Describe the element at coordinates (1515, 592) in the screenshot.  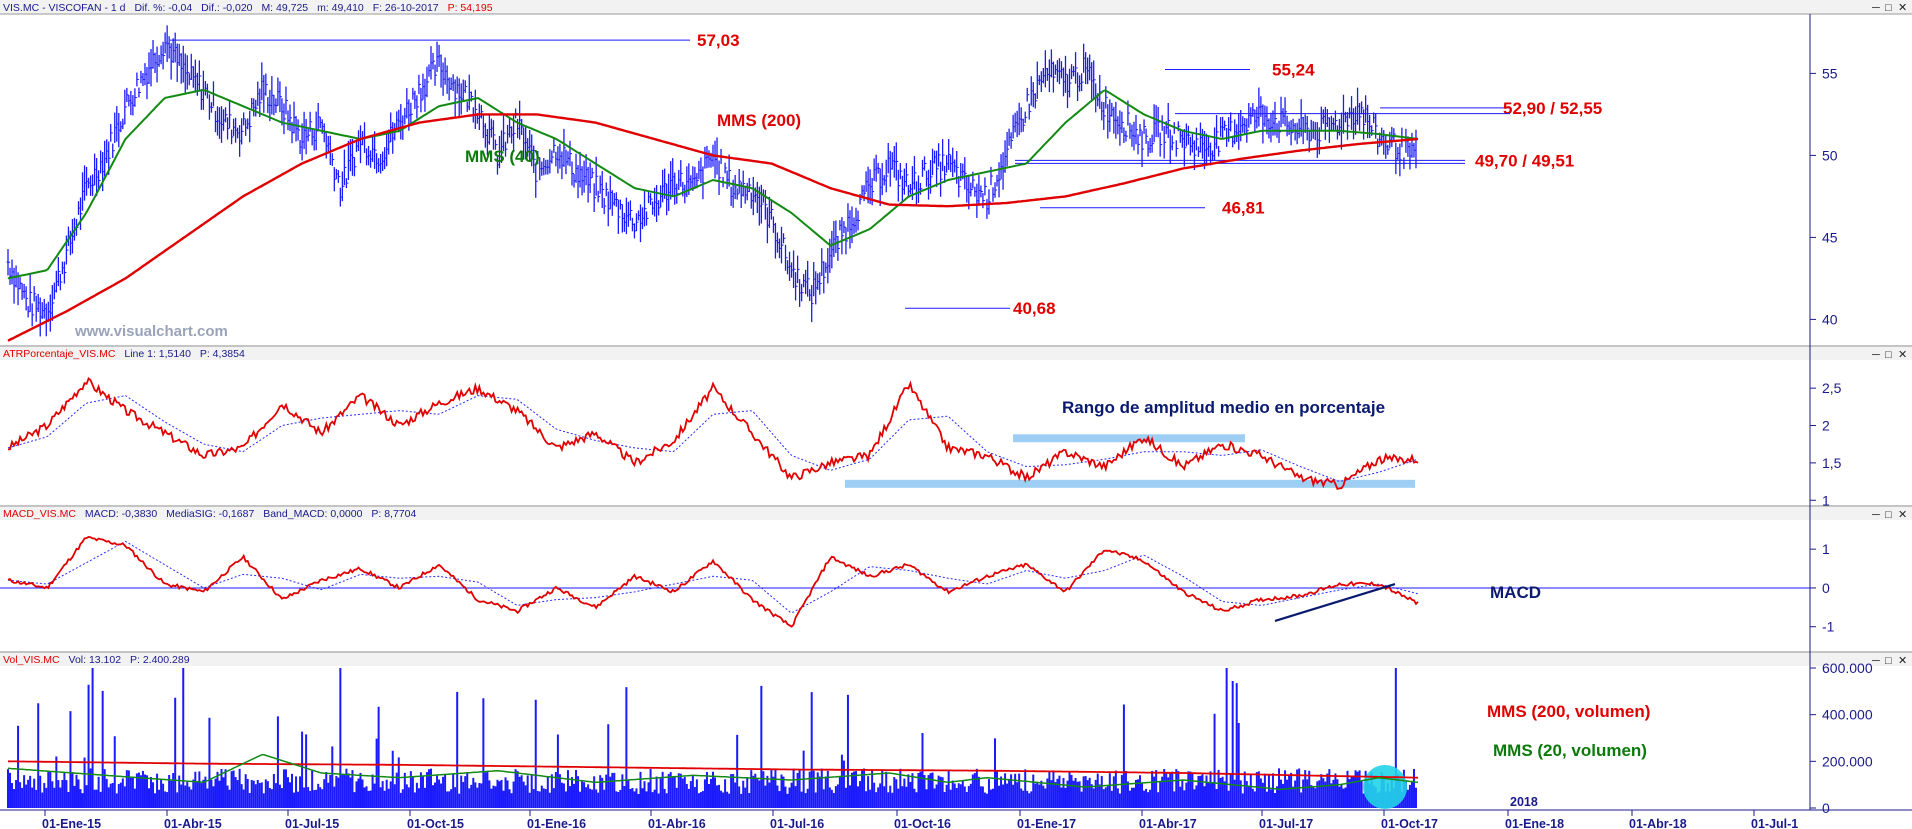
I see `macd-annotation: MACD` at that location.